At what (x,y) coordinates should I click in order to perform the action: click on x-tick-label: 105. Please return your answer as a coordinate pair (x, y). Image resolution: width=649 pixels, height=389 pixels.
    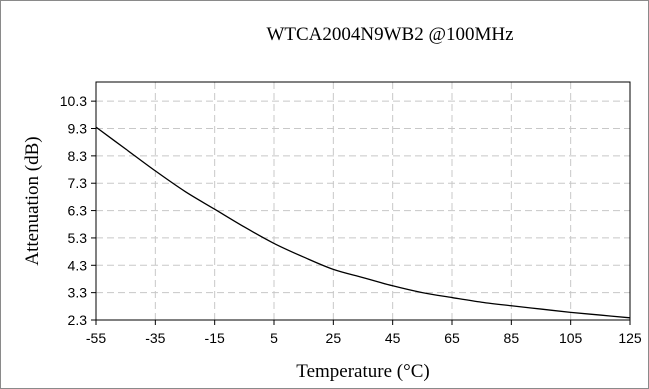
    Looking at the image, I should click on (571, 338).